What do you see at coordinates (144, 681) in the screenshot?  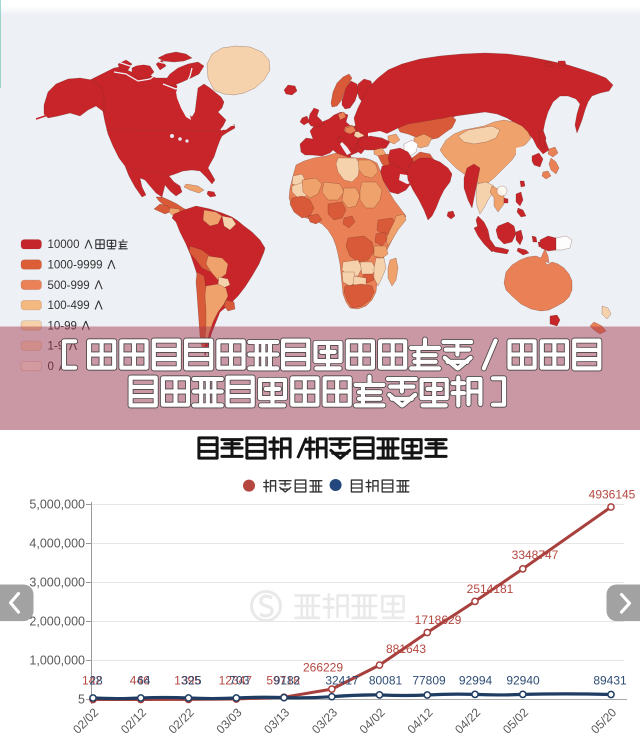 I see `svg-text: 64` at bounding box center [144, 681].